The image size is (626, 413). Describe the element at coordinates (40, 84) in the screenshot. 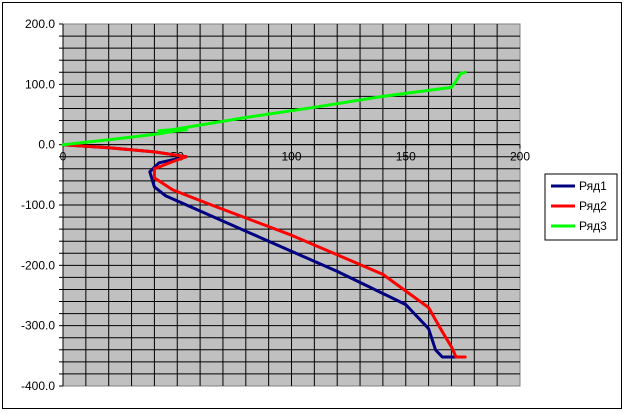

I see `y-tick-label: 100.0` at that location.